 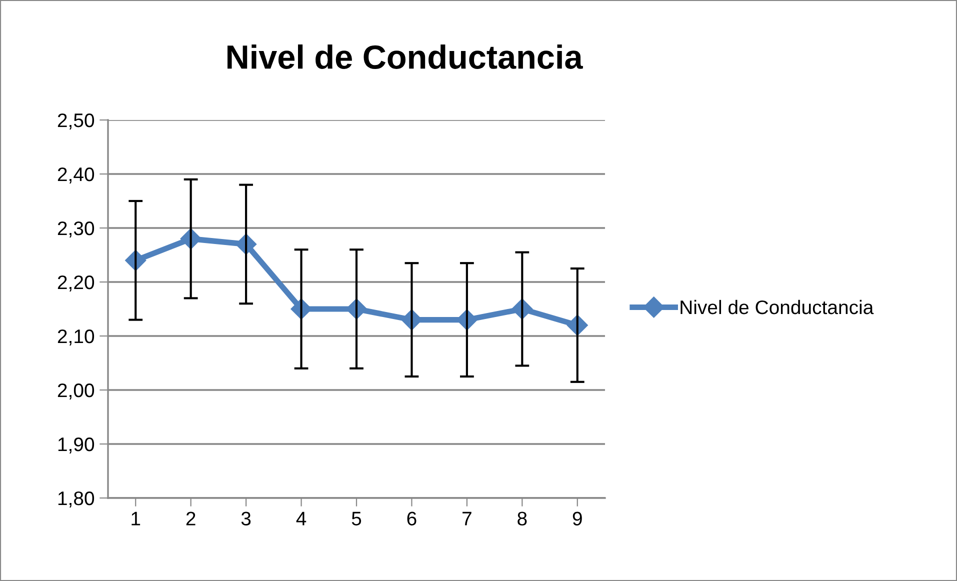 What do you see at coordinates (467, 519) in the screenshot?
I see `x-tick-label: 7` at bounding box center [467, 519].